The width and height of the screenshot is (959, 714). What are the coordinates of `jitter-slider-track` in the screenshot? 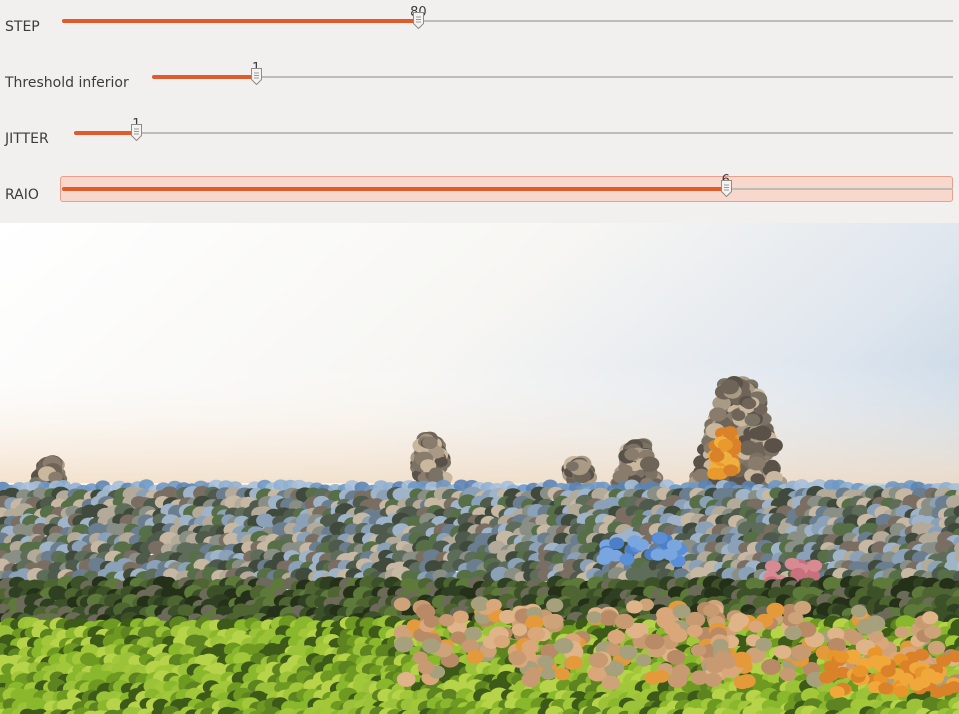 It's located at (513, 133).